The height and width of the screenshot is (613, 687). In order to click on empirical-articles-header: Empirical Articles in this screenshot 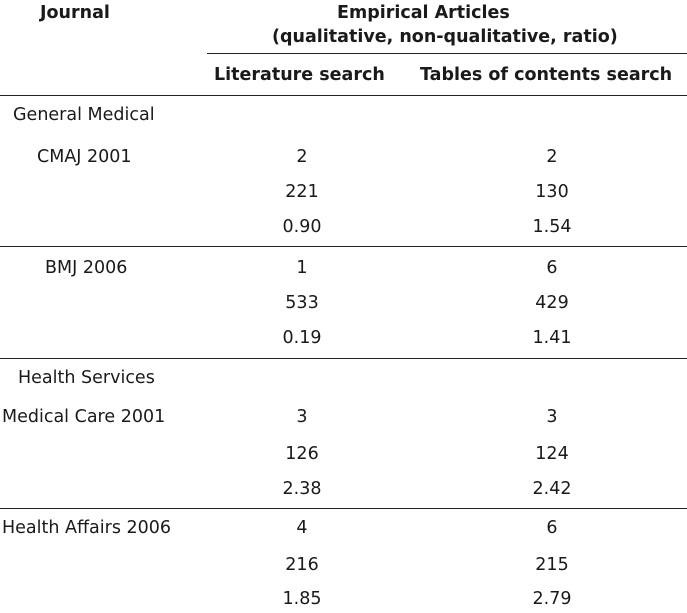, I will do `click(423, 13)`.